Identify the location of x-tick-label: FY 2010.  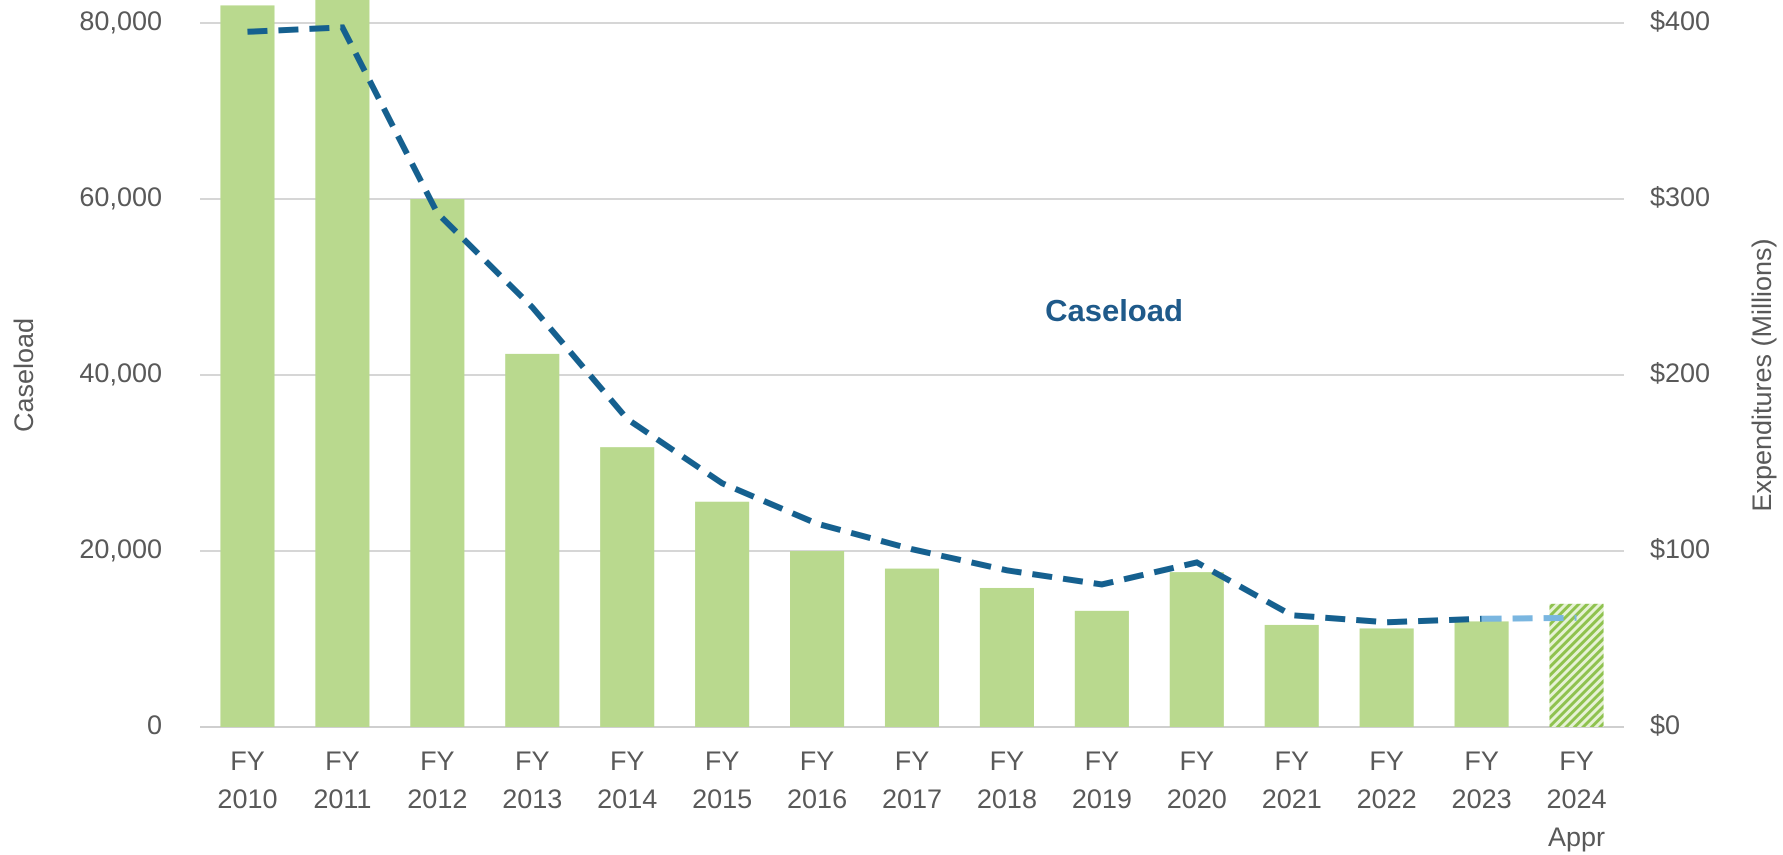
(247, 780).